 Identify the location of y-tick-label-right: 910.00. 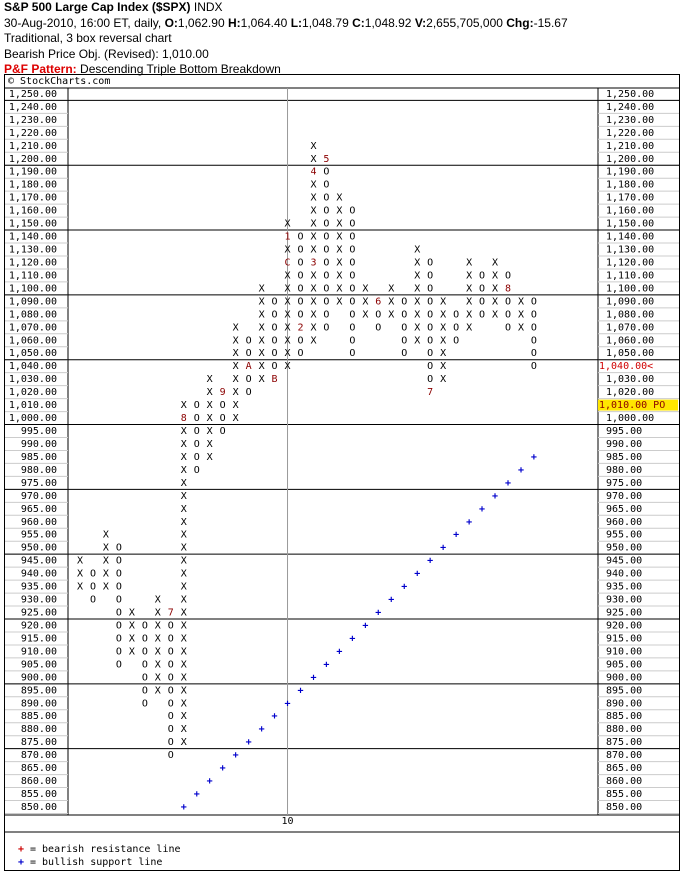
(624, 651).